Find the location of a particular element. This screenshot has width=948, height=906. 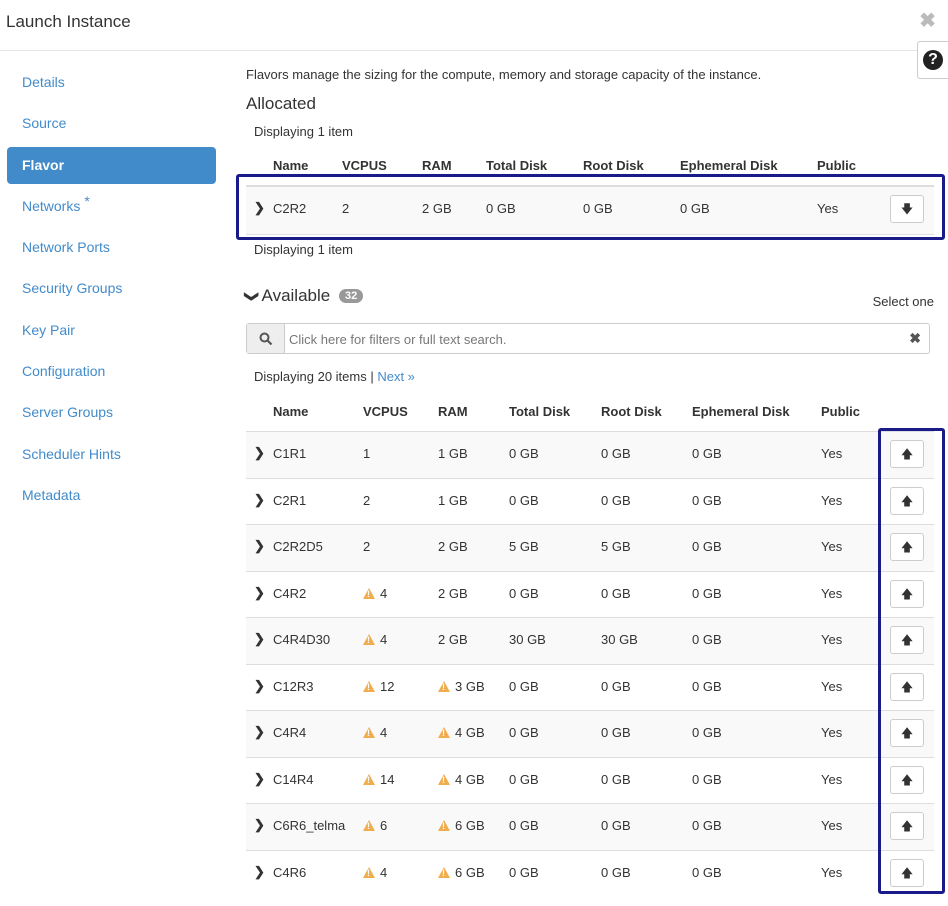

allocated-col-ephemeral-disk: Ephemeral Disk is located at coordinates (729, 165).